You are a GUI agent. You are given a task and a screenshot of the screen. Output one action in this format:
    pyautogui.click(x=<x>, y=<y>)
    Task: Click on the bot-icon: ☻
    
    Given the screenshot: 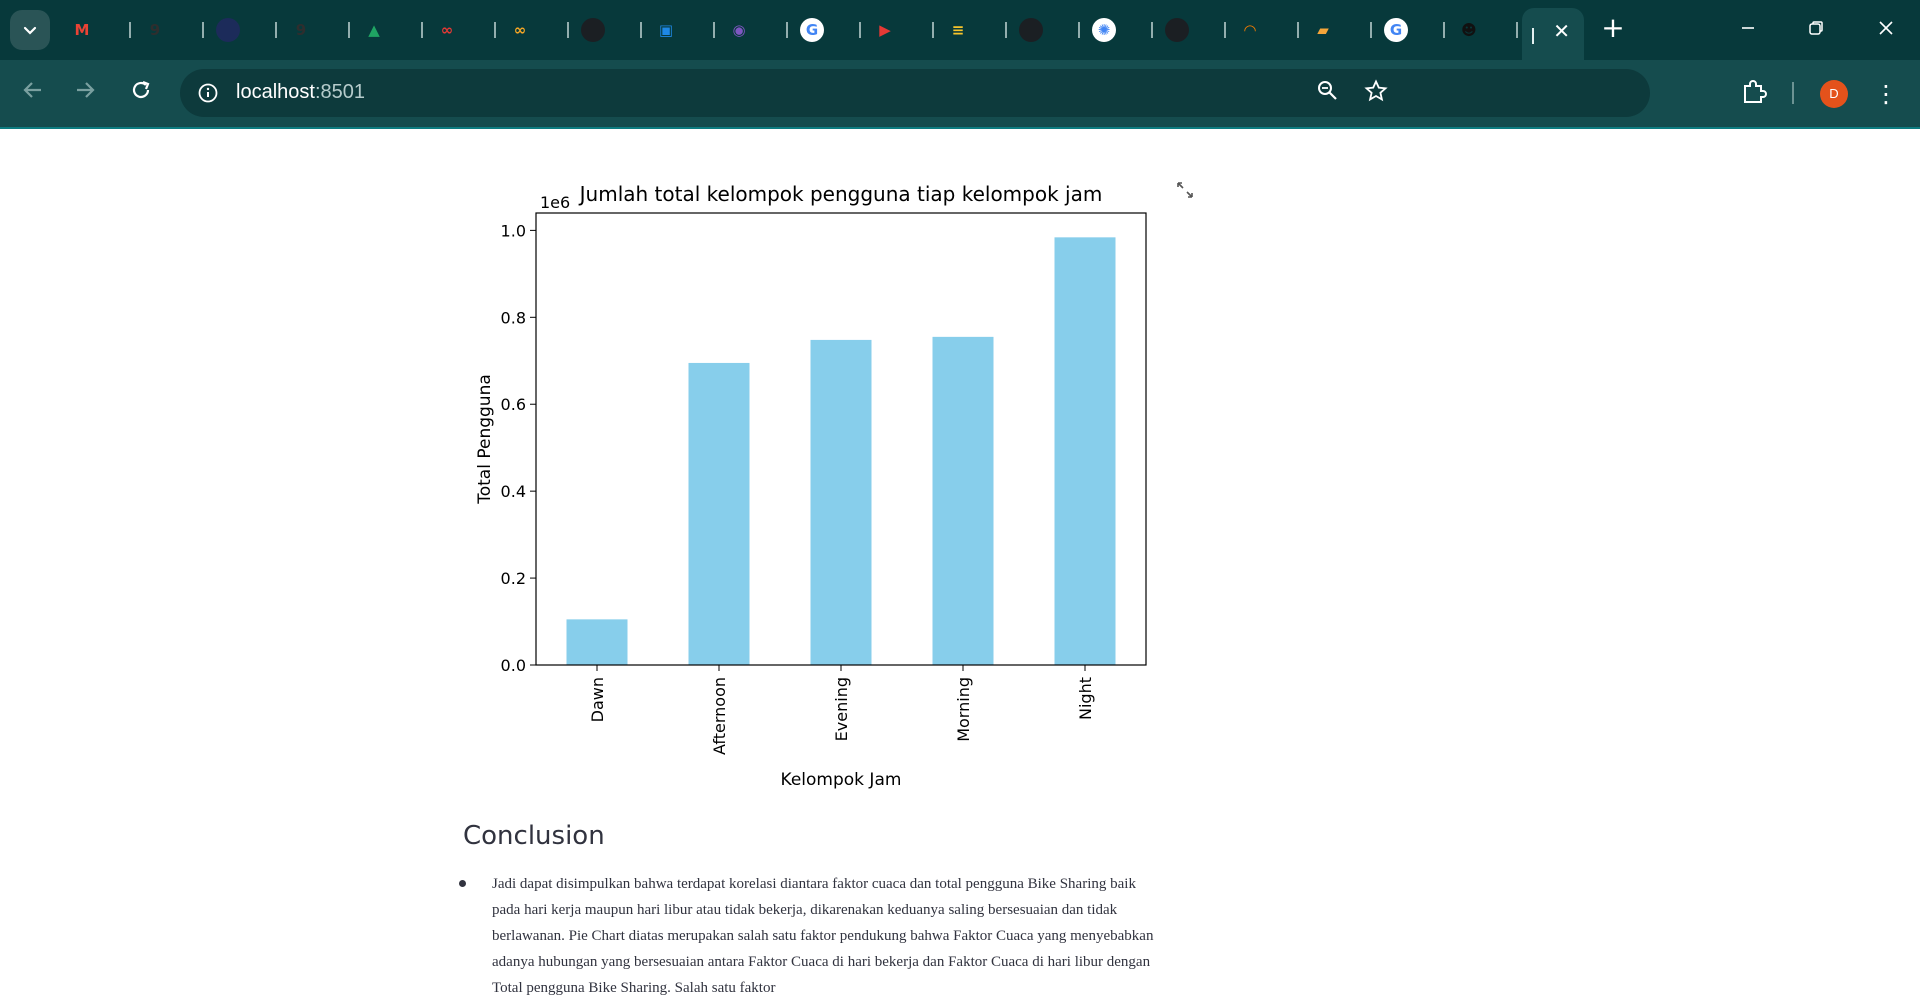 What is the action you would take?
    pyautogui.click(x=1469, y=30)
    